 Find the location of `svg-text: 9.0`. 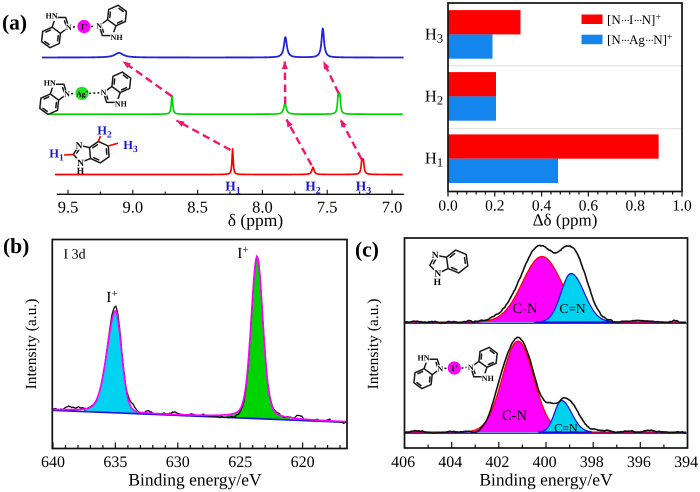

svg-text: 9.0 is located at coordinates (132, 207).